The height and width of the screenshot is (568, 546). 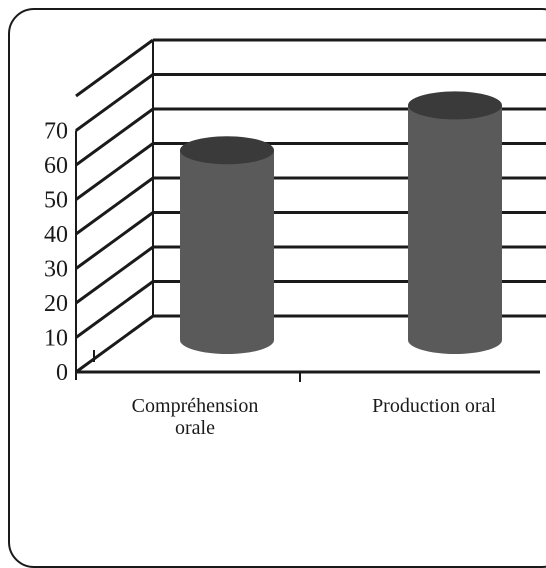 I want to click on y-tick-label: 30, so click(x=56, y=270).